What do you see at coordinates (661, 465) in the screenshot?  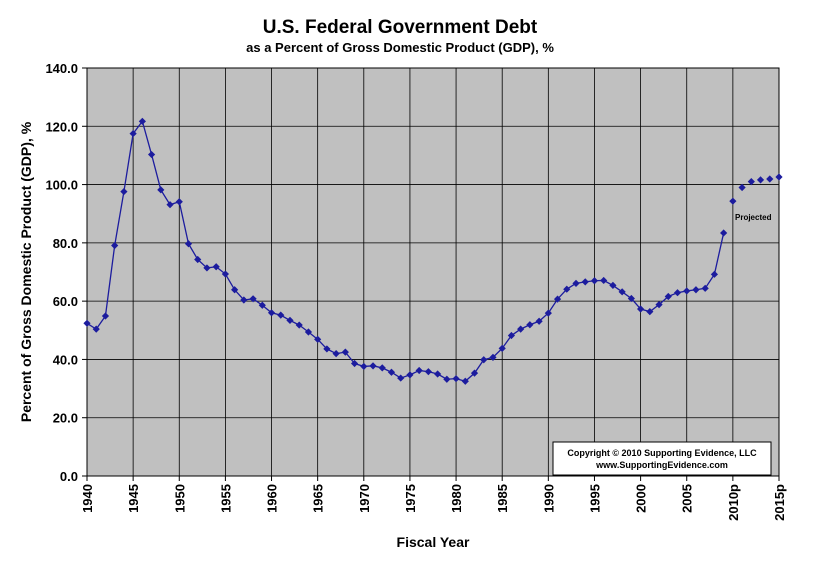 I see `copyright-line-2: www.SupportingEvidence.com` at bounding box center [661, 465].